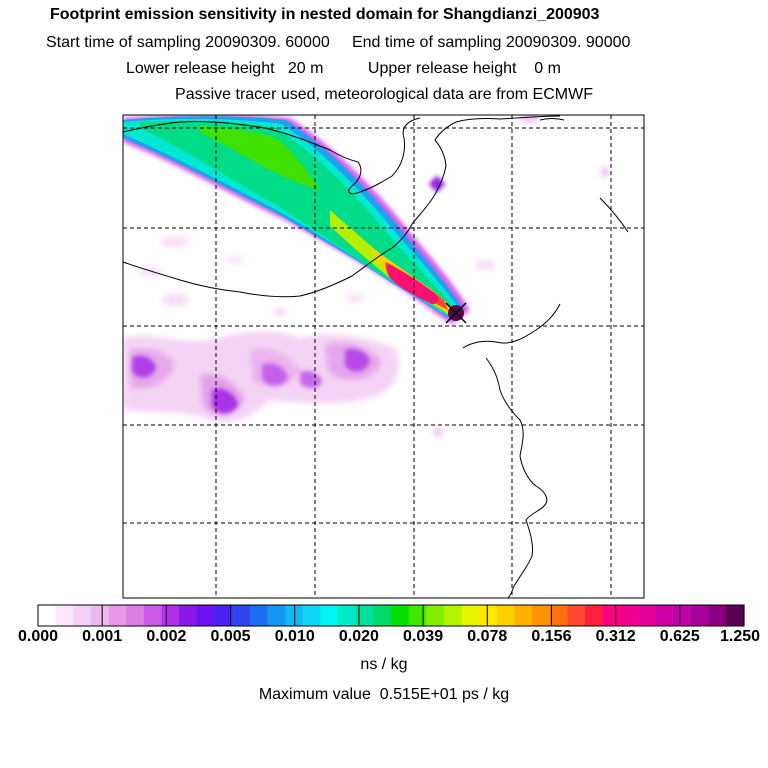  Describe the element at coordinates (456, 313) in the screenshot. I see `x-cross-icon` at that location.